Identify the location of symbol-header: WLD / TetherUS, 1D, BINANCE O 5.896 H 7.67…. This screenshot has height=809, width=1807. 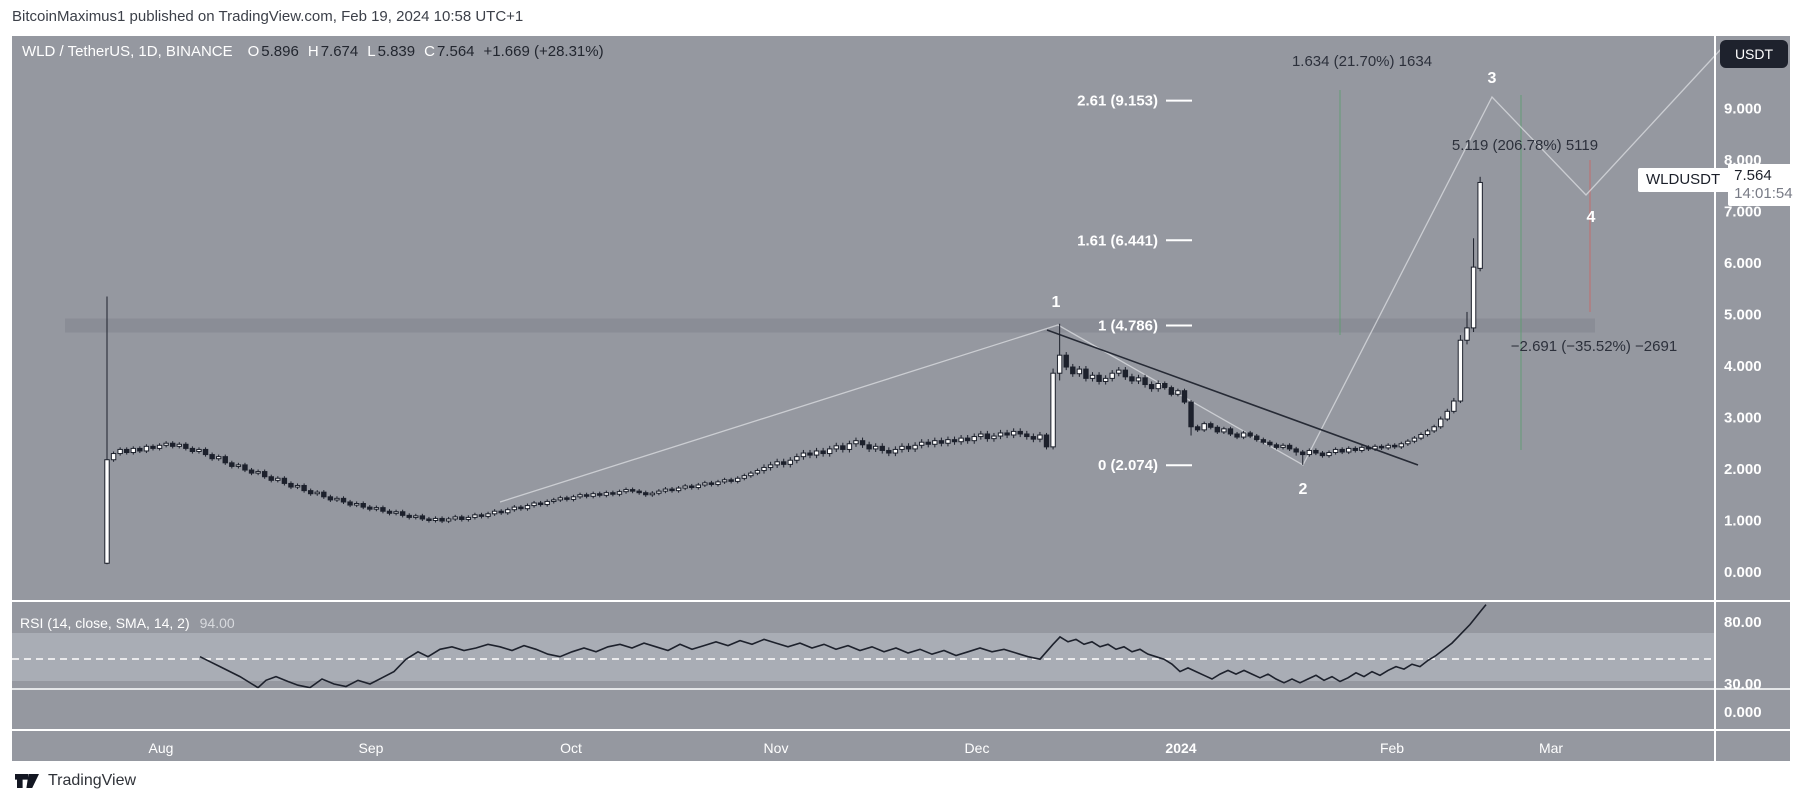
(313, 51).